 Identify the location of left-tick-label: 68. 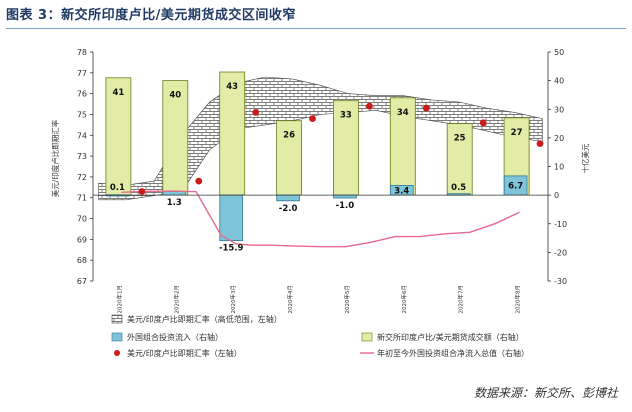
(82, 260).